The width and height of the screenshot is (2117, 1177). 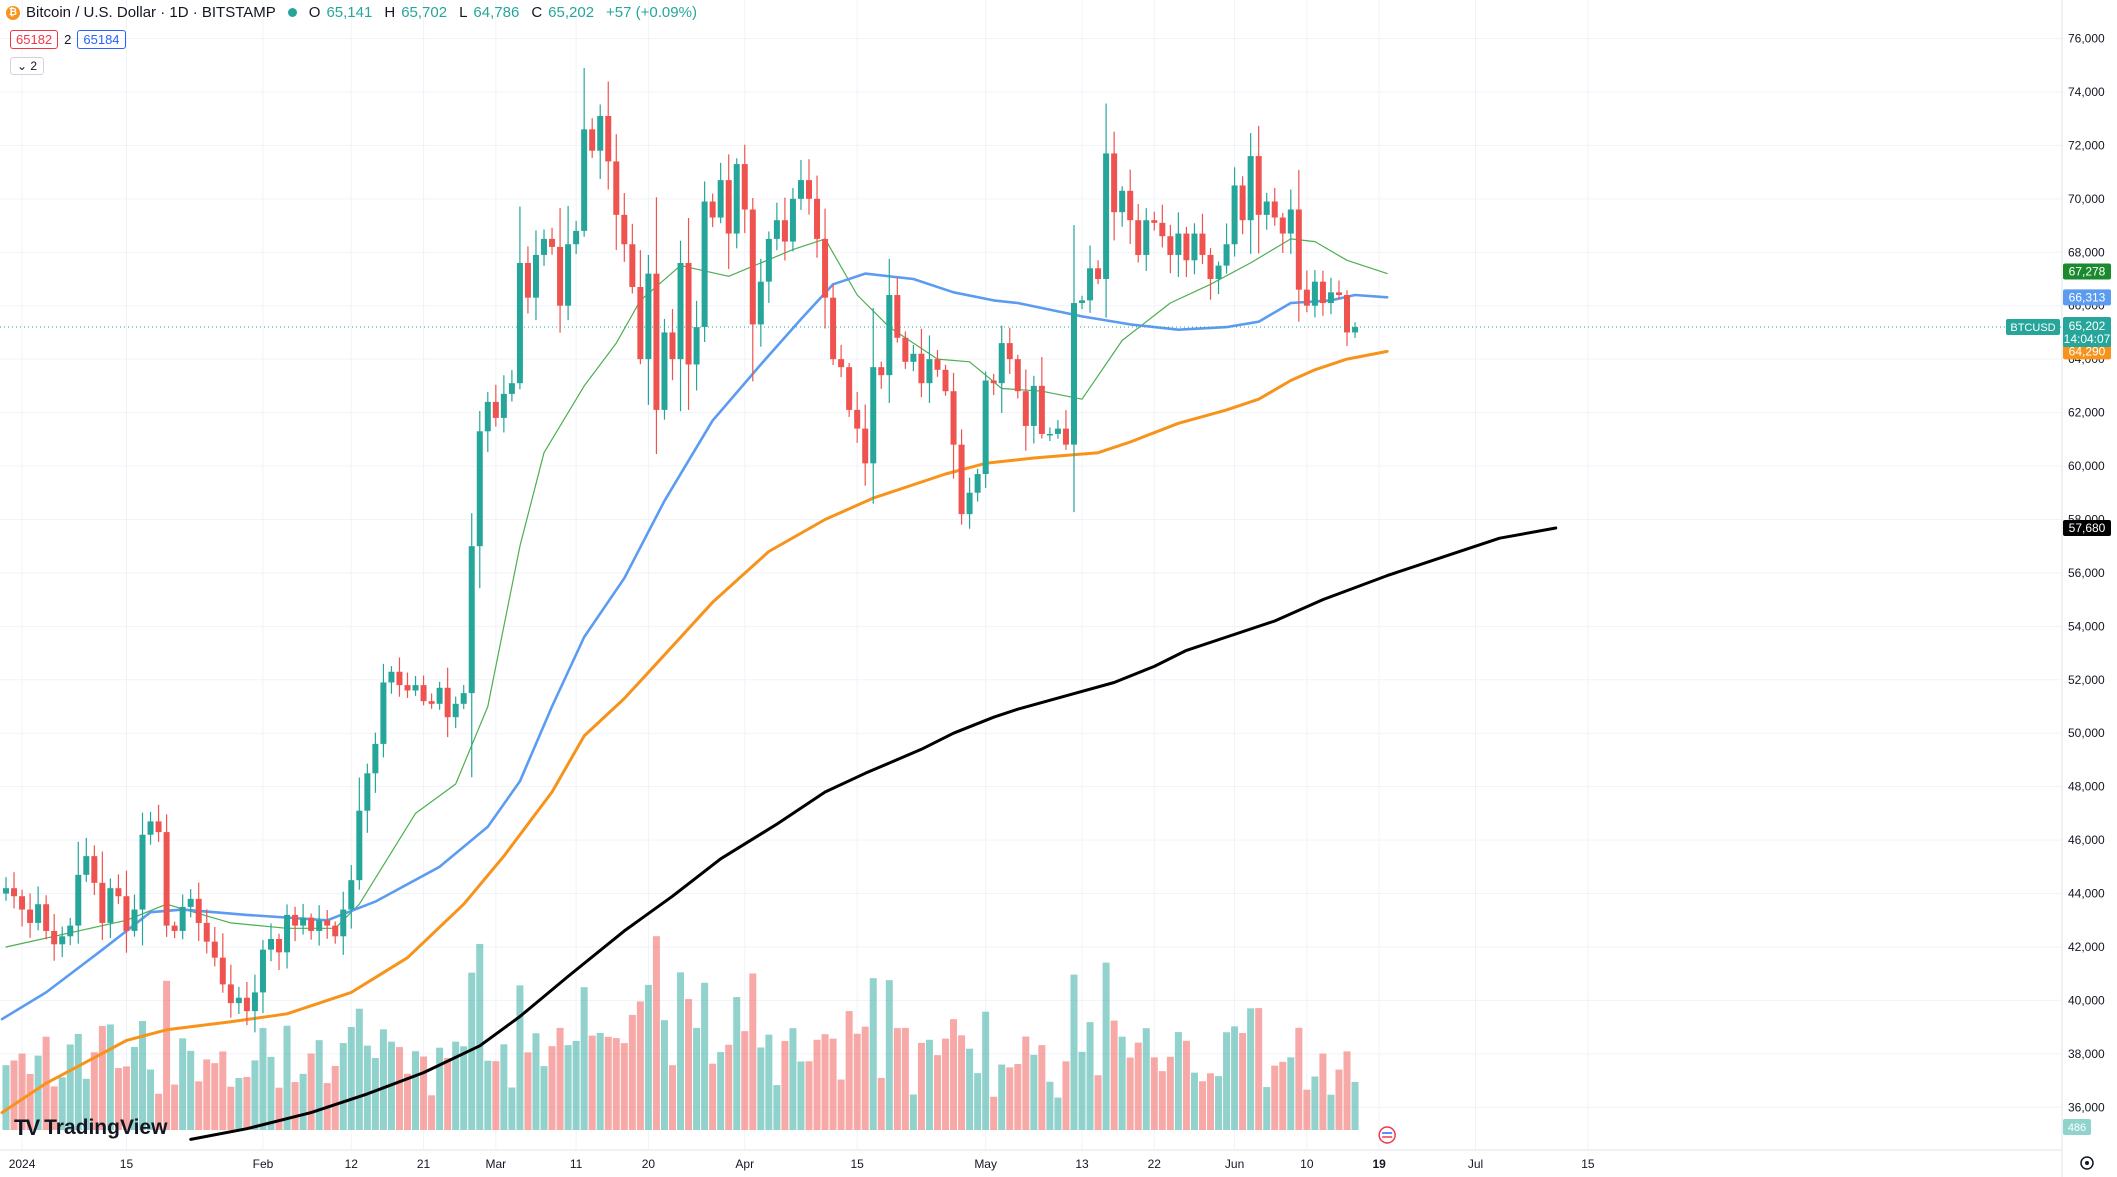 I want to click on indicators-toggle: ⌄ 2, so click(x=27, y=66).